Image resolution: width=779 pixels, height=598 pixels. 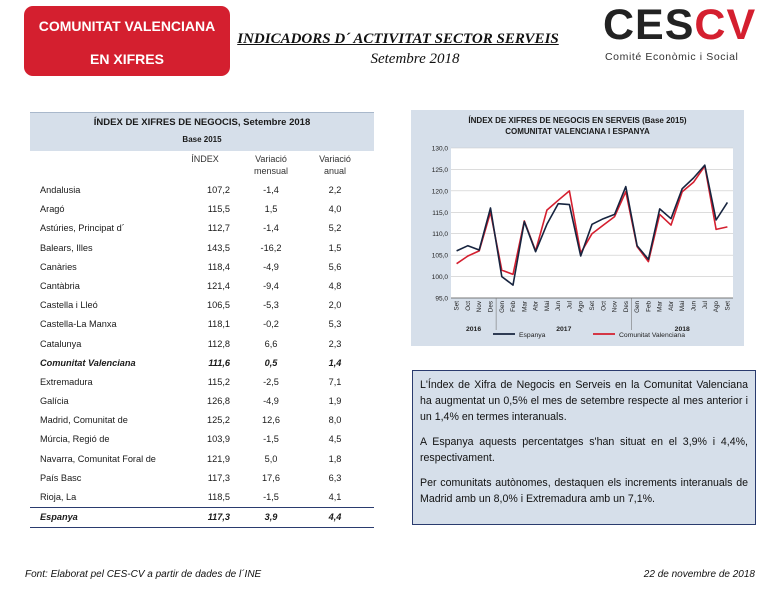 What do you see at coordinates (699, 574) in the screenshot?
I see `footer-date: 22 de novembre de 2018` at bounding box center [699, 574].